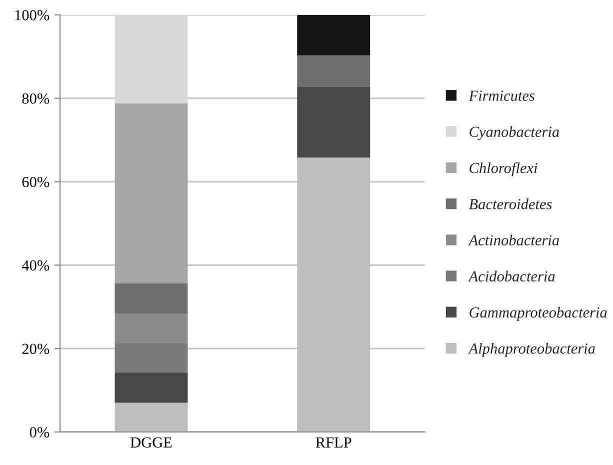  What do you see at coordinates (501, 95) in the screenshot?
I see `legend-label: Firmicutes` at bounding box center [501, 95].